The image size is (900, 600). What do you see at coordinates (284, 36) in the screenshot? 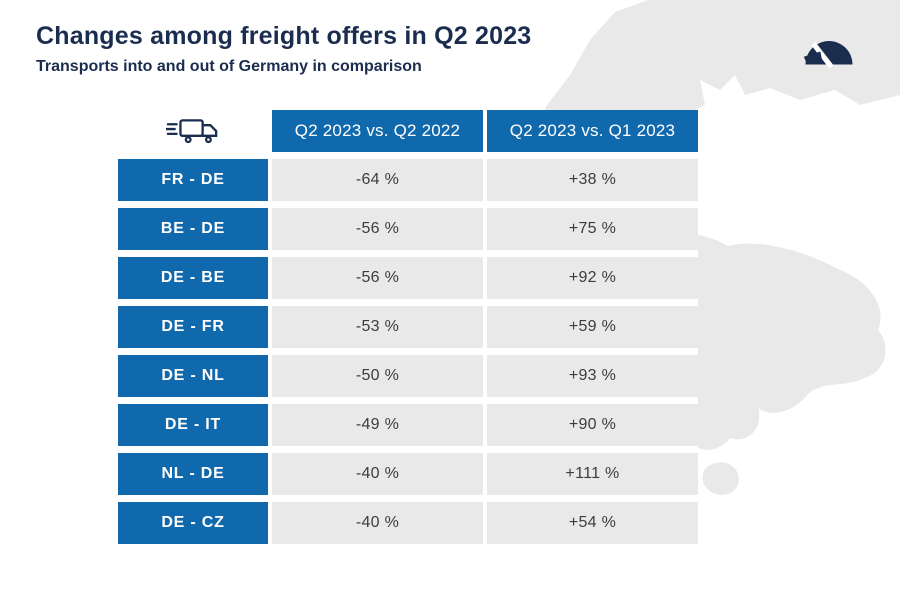
I see `page-title: Changes among freight offers in Q2 2023` at bounding box center [284, 36].